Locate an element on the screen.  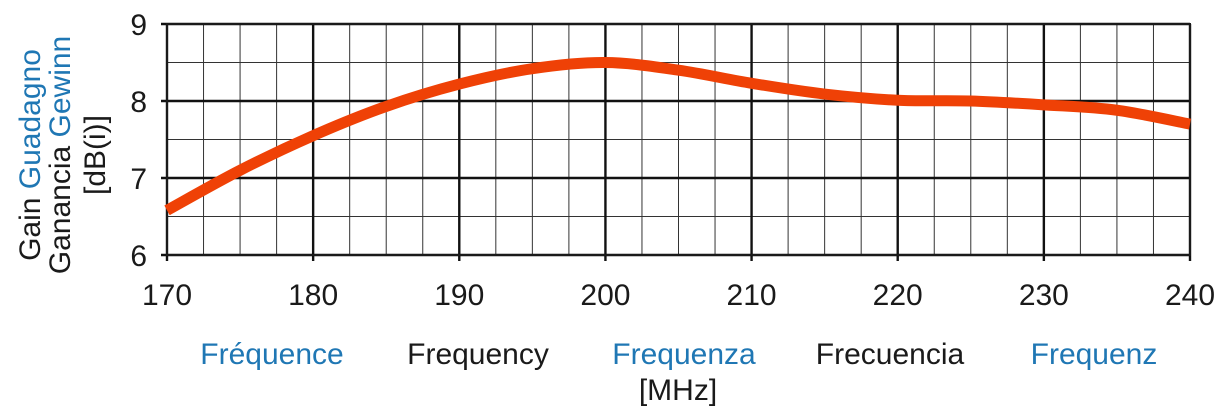
y-axis-label-word: Gewinn is located at coordinates (60, 91).